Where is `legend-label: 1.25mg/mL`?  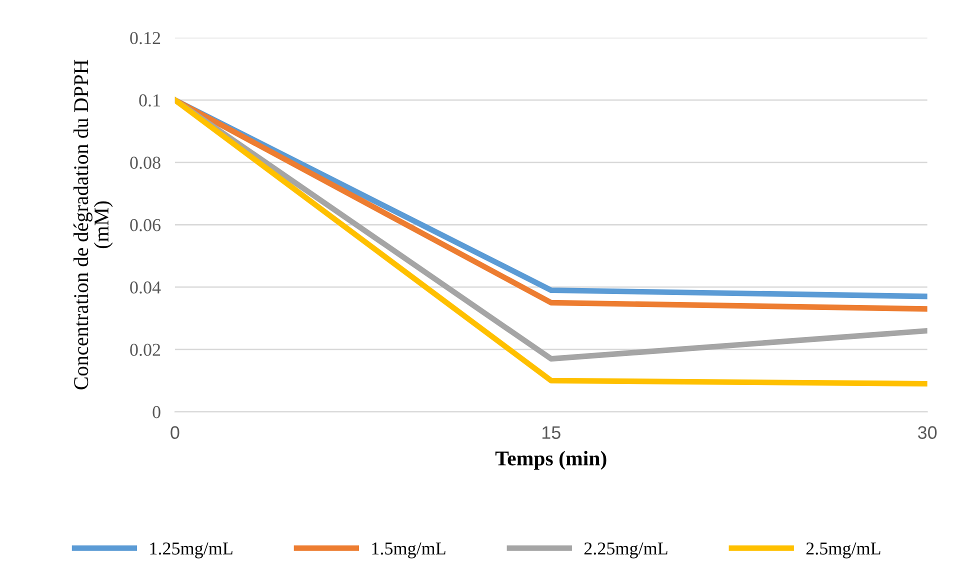
legend-label: 1.25mg/mL is located at coordinates (191, 550).